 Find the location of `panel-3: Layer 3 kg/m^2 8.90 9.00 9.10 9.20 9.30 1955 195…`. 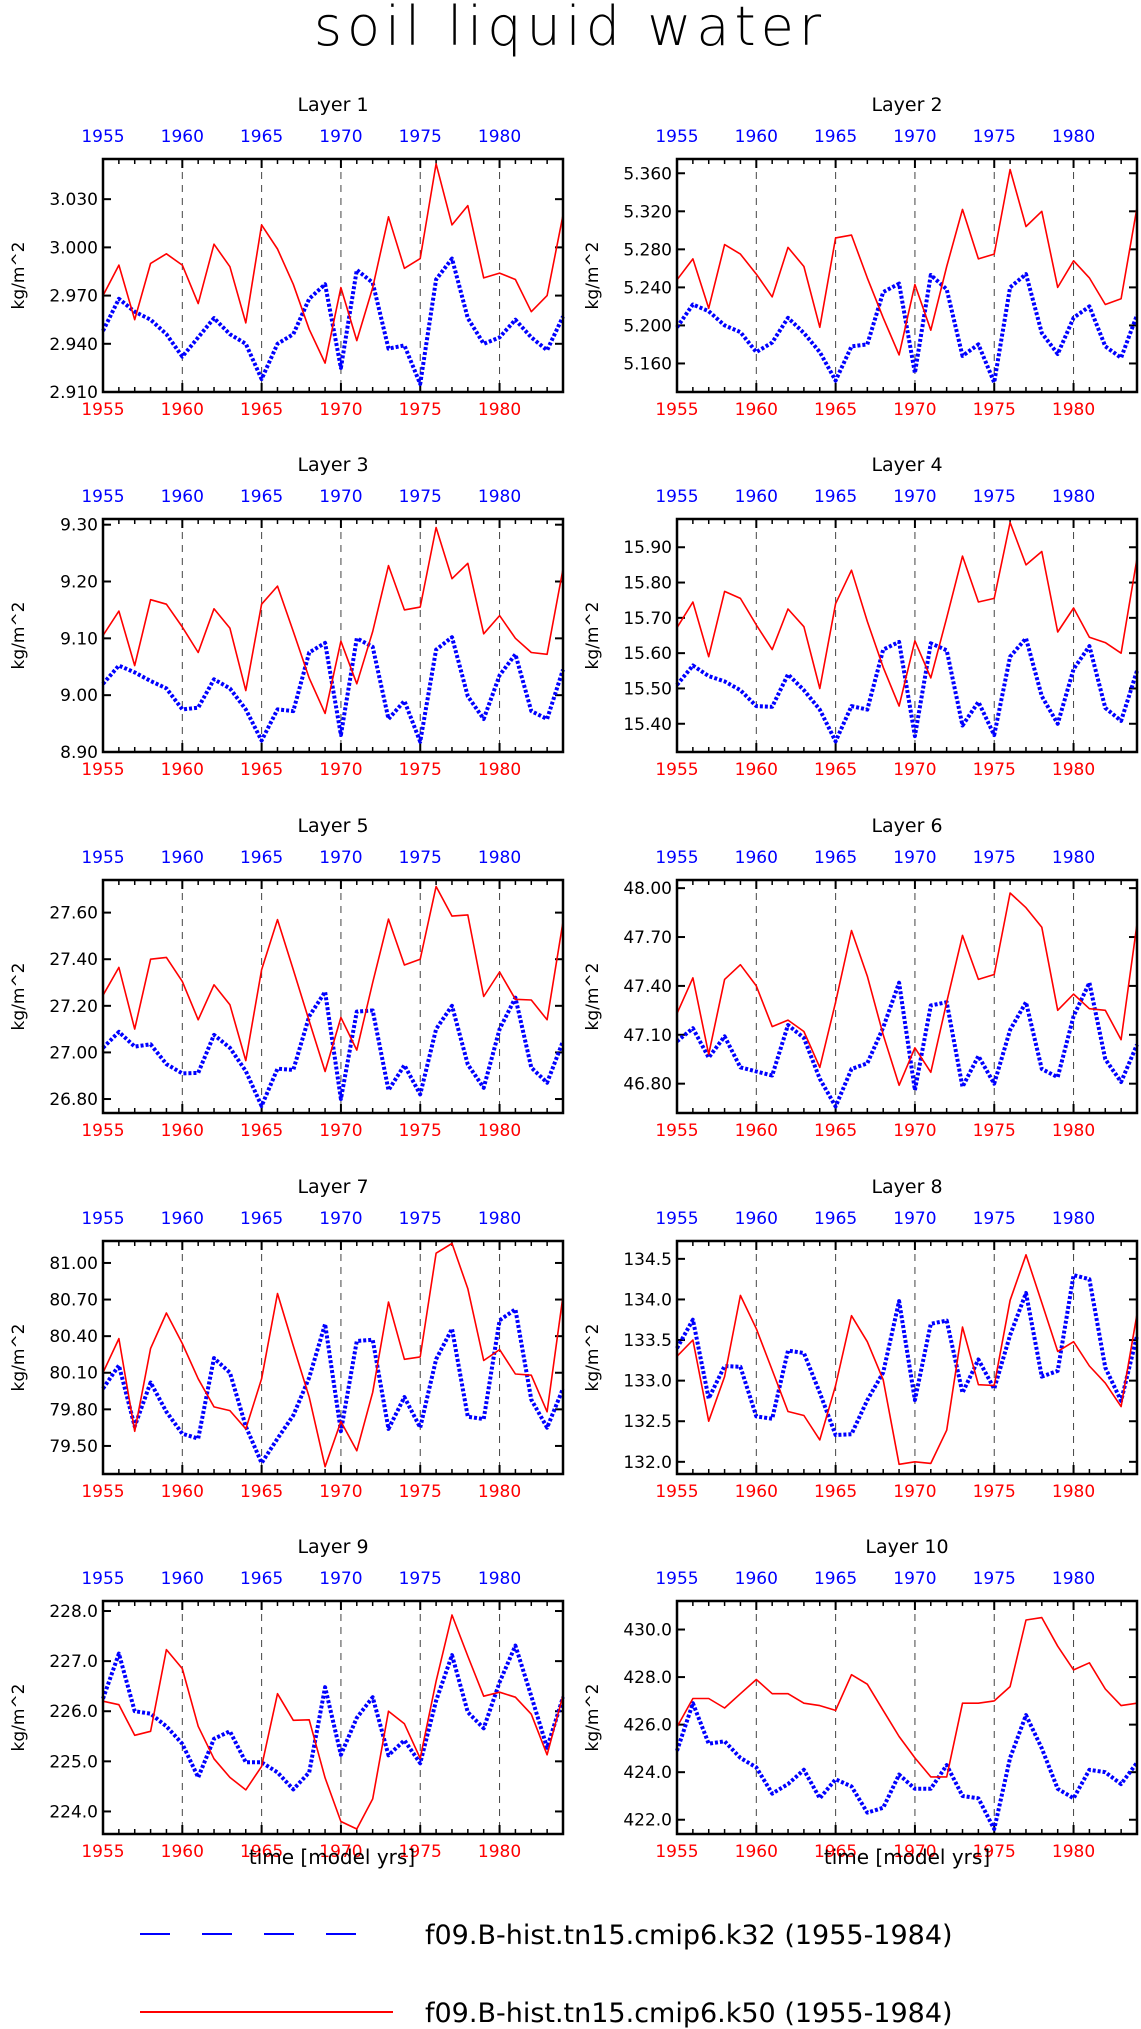

panel-3: Layer 3 kg/m^2 8.90 9.00 9.10 9.20 9.30 1955 195… is located at coordinates (287, 617).